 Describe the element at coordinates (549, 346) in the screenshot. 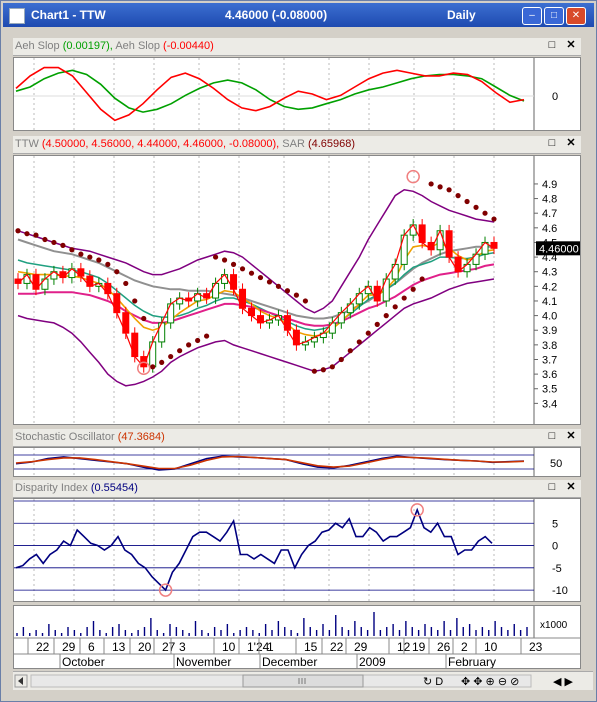

I see `y-tick-label: 3.8` at that location.